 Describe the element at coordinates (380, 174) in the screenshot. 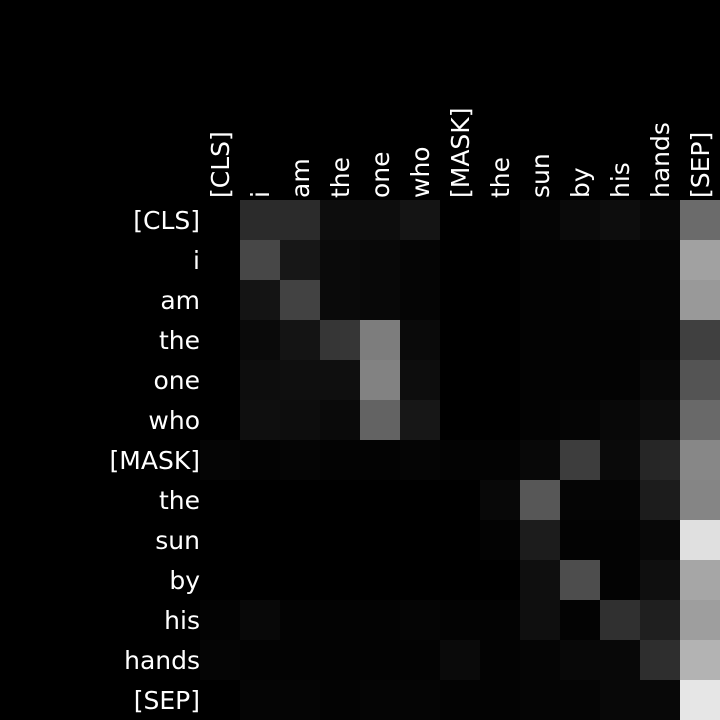

I see `x-tick-label: one` at that location.